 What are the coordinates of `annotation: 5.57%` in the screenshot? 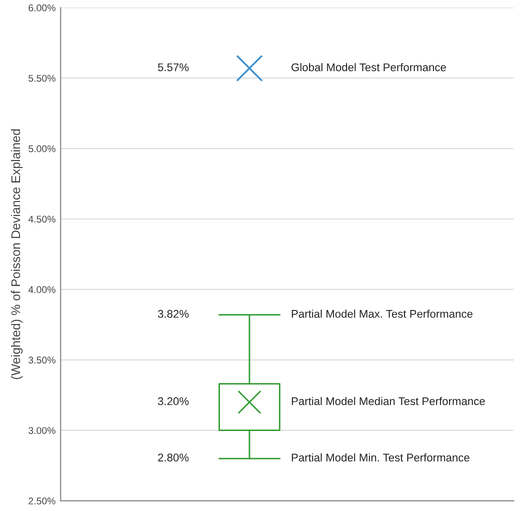 It's located at (173, 67).